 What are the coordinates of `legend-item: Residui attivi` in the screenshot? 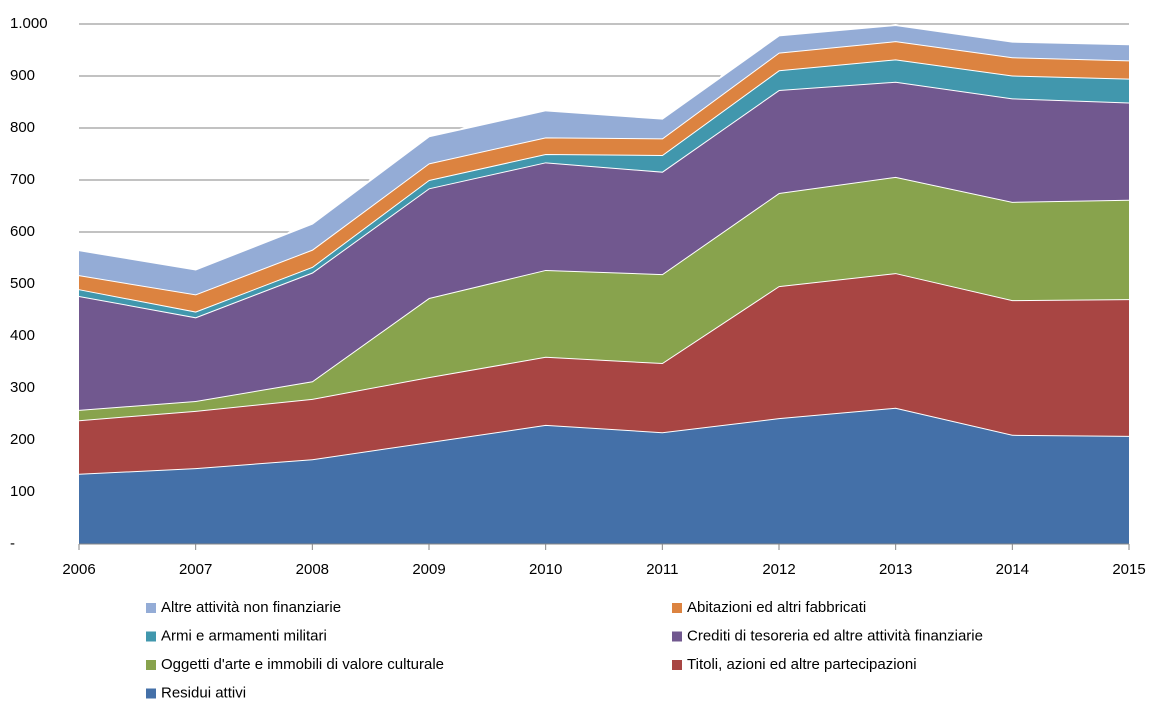 It's located at (196, 692).